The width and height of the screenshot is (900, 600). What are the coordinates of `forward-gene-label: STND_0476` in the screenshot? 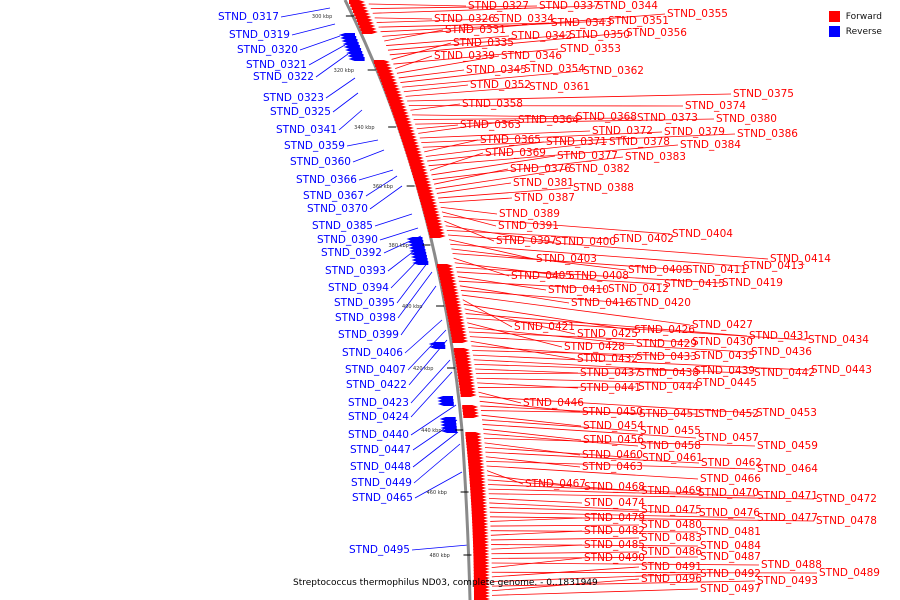 It's located at (729, 513).